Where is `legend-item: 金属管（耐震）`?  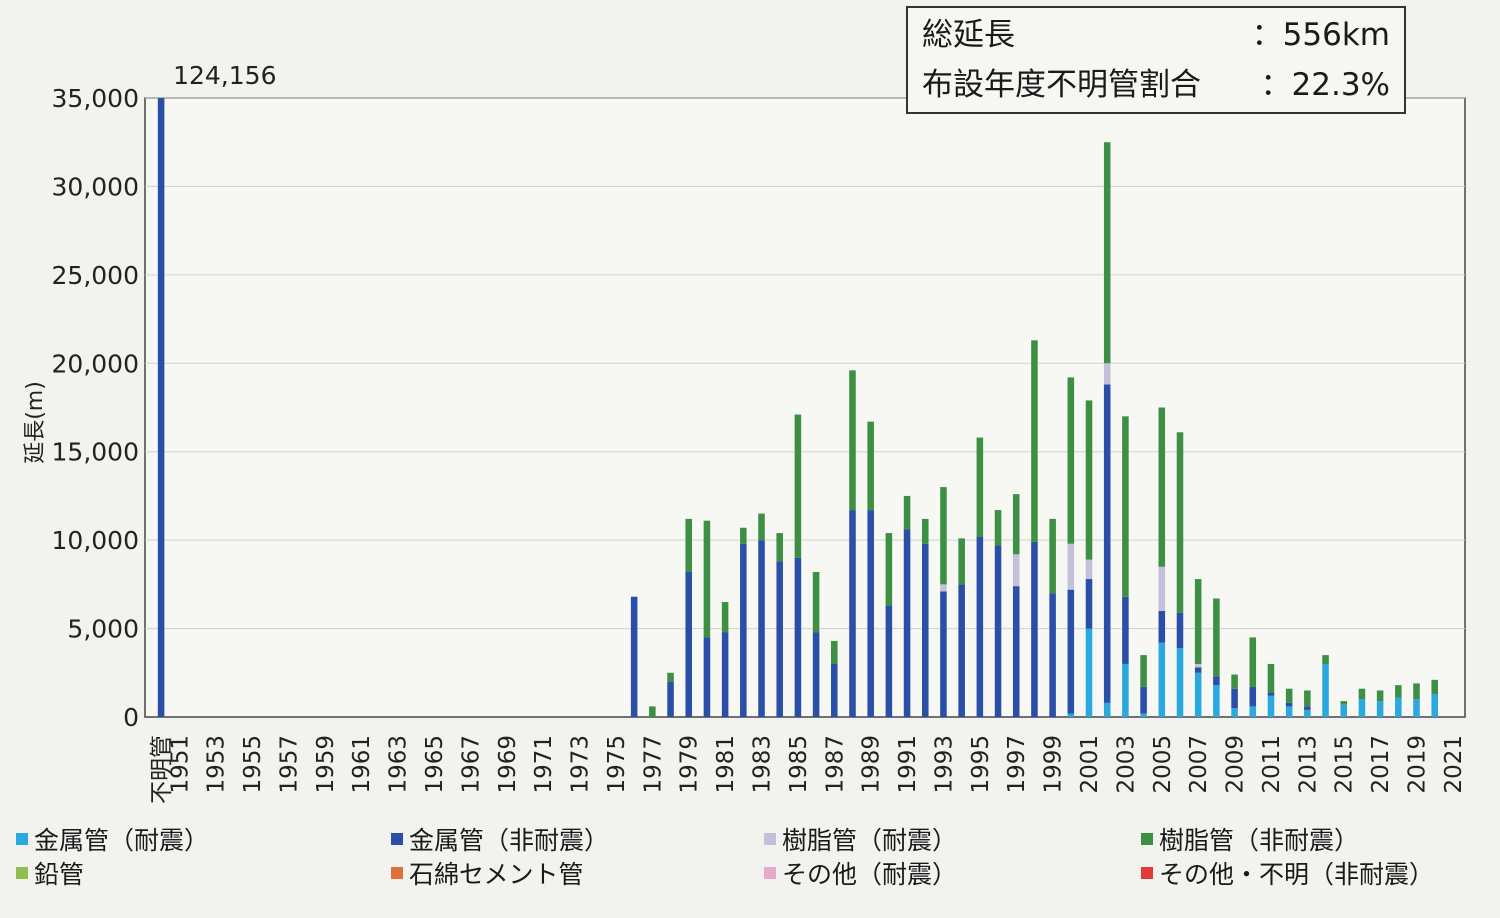
legend-item: 金属管（耐震） is located at coordinates (112, 839).